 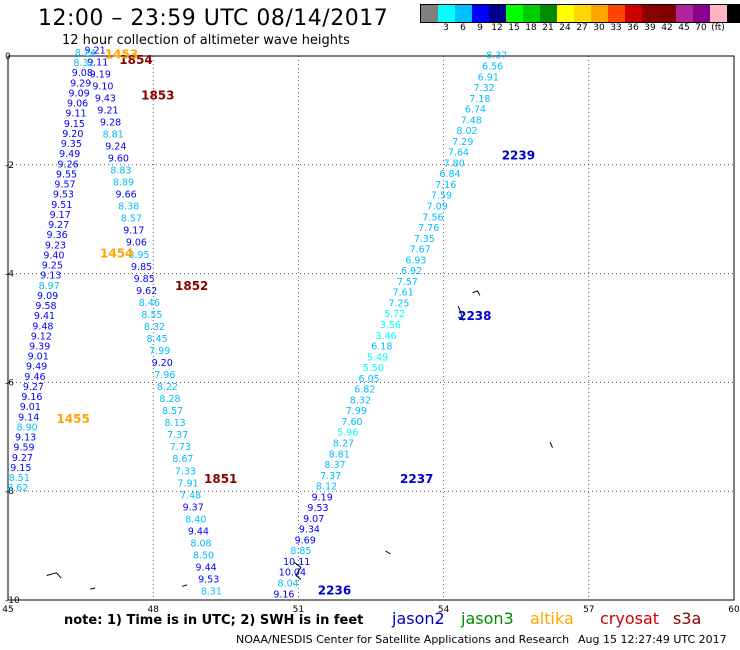 What do you see at coordinates (474, 316) in the screenshot?
I see `pass-time-label: 2238` at bounding box center [474, 316].